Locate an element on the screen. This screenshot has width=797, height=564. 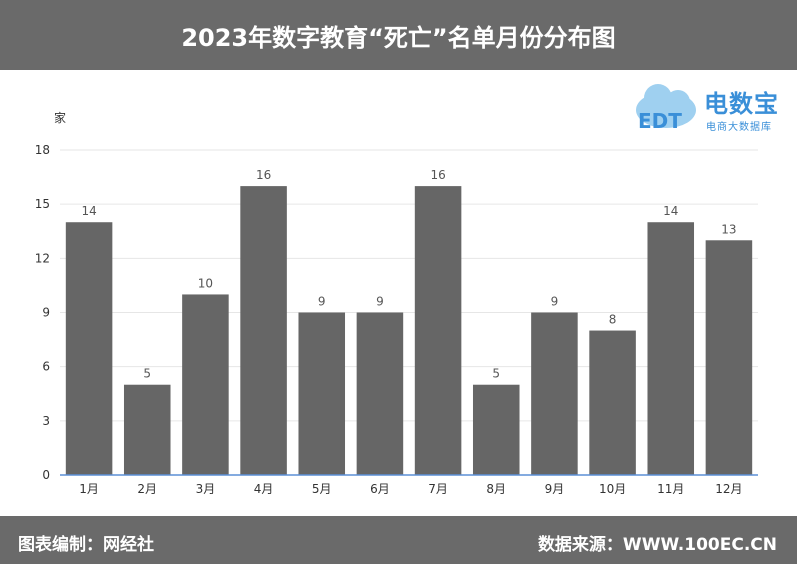
y-axis-label: 家 is located at coordinates (60, 117).